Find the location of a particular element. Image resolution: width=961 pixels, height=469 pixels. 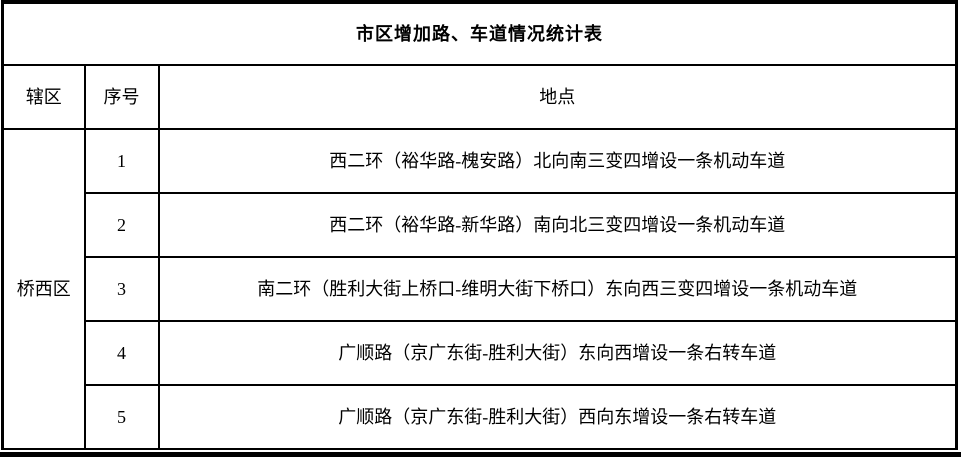

row-index: 2 is located at coordinates (121, 225).